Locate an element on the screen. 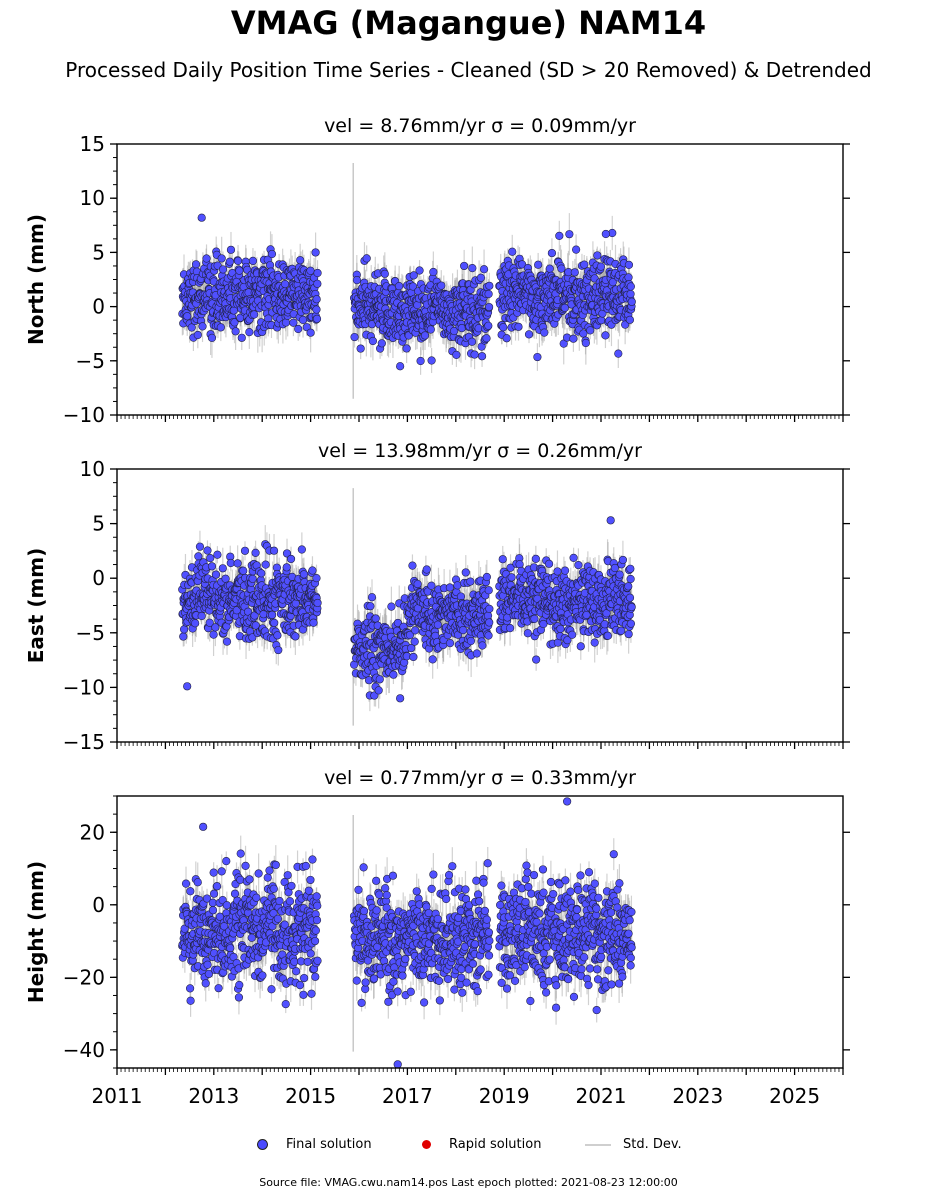 The height and width of the screenshot is (1200, 937). page-title: VMAG (Magangue) NAM14 is located at coordinates (468, 23).